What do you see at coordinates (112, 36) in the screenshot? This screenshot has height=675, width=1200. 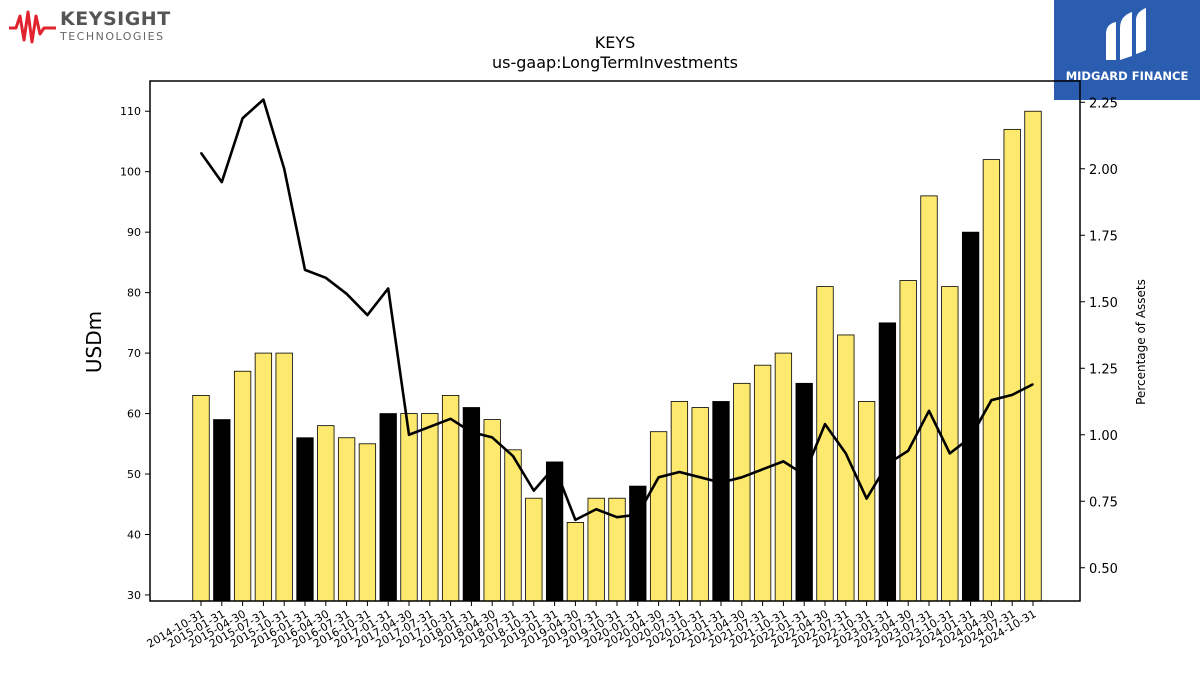 I see `keysight-brand-sub: TECHNOLOGIES` at bounding box center [112, 36].